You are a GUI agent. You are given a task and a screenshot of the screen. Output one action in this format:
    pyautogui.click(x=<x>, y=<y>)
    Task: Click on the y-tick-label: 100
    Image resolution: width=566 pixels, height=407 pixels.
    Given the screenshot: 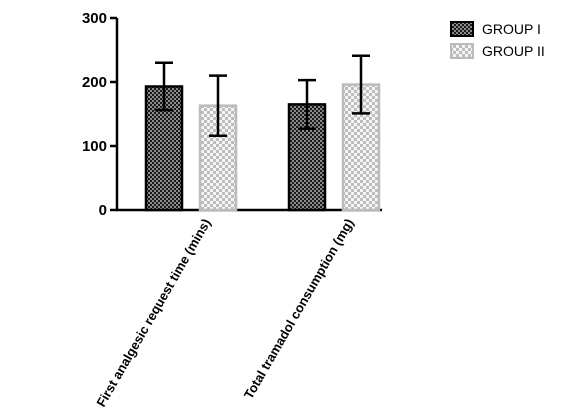 What is the action you would take?
    pyautogui.click(x=94, y=146)
    